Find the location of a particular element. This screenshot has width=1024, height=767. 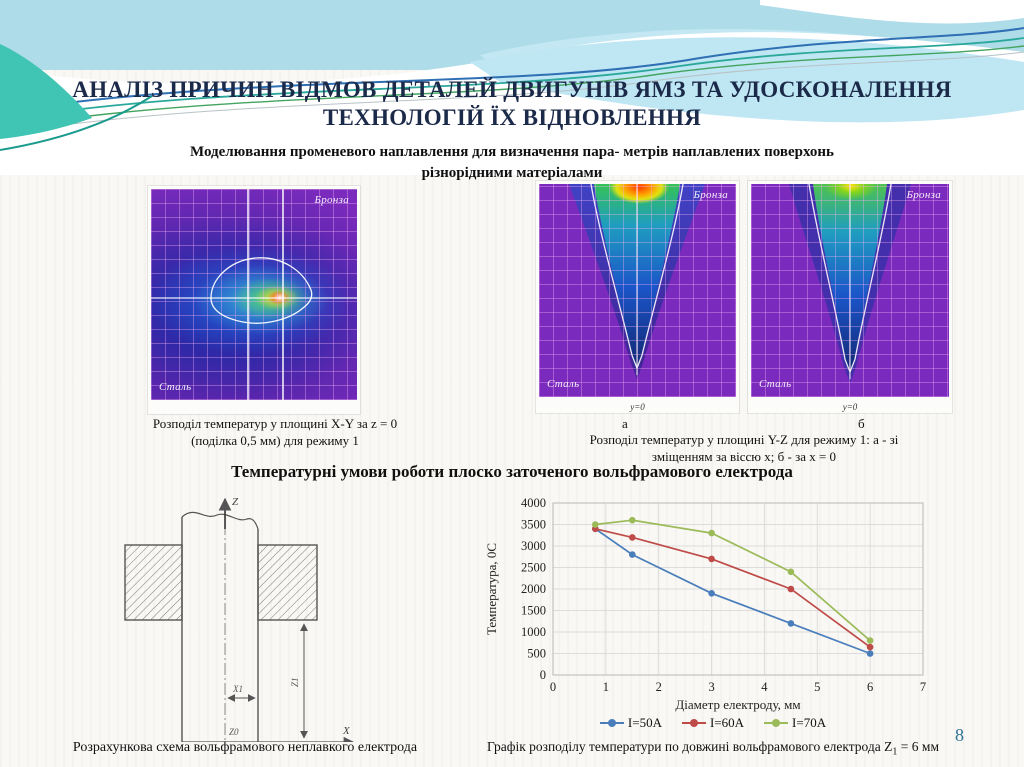

svg-text: 3000 is located at coordinates (533, 546).